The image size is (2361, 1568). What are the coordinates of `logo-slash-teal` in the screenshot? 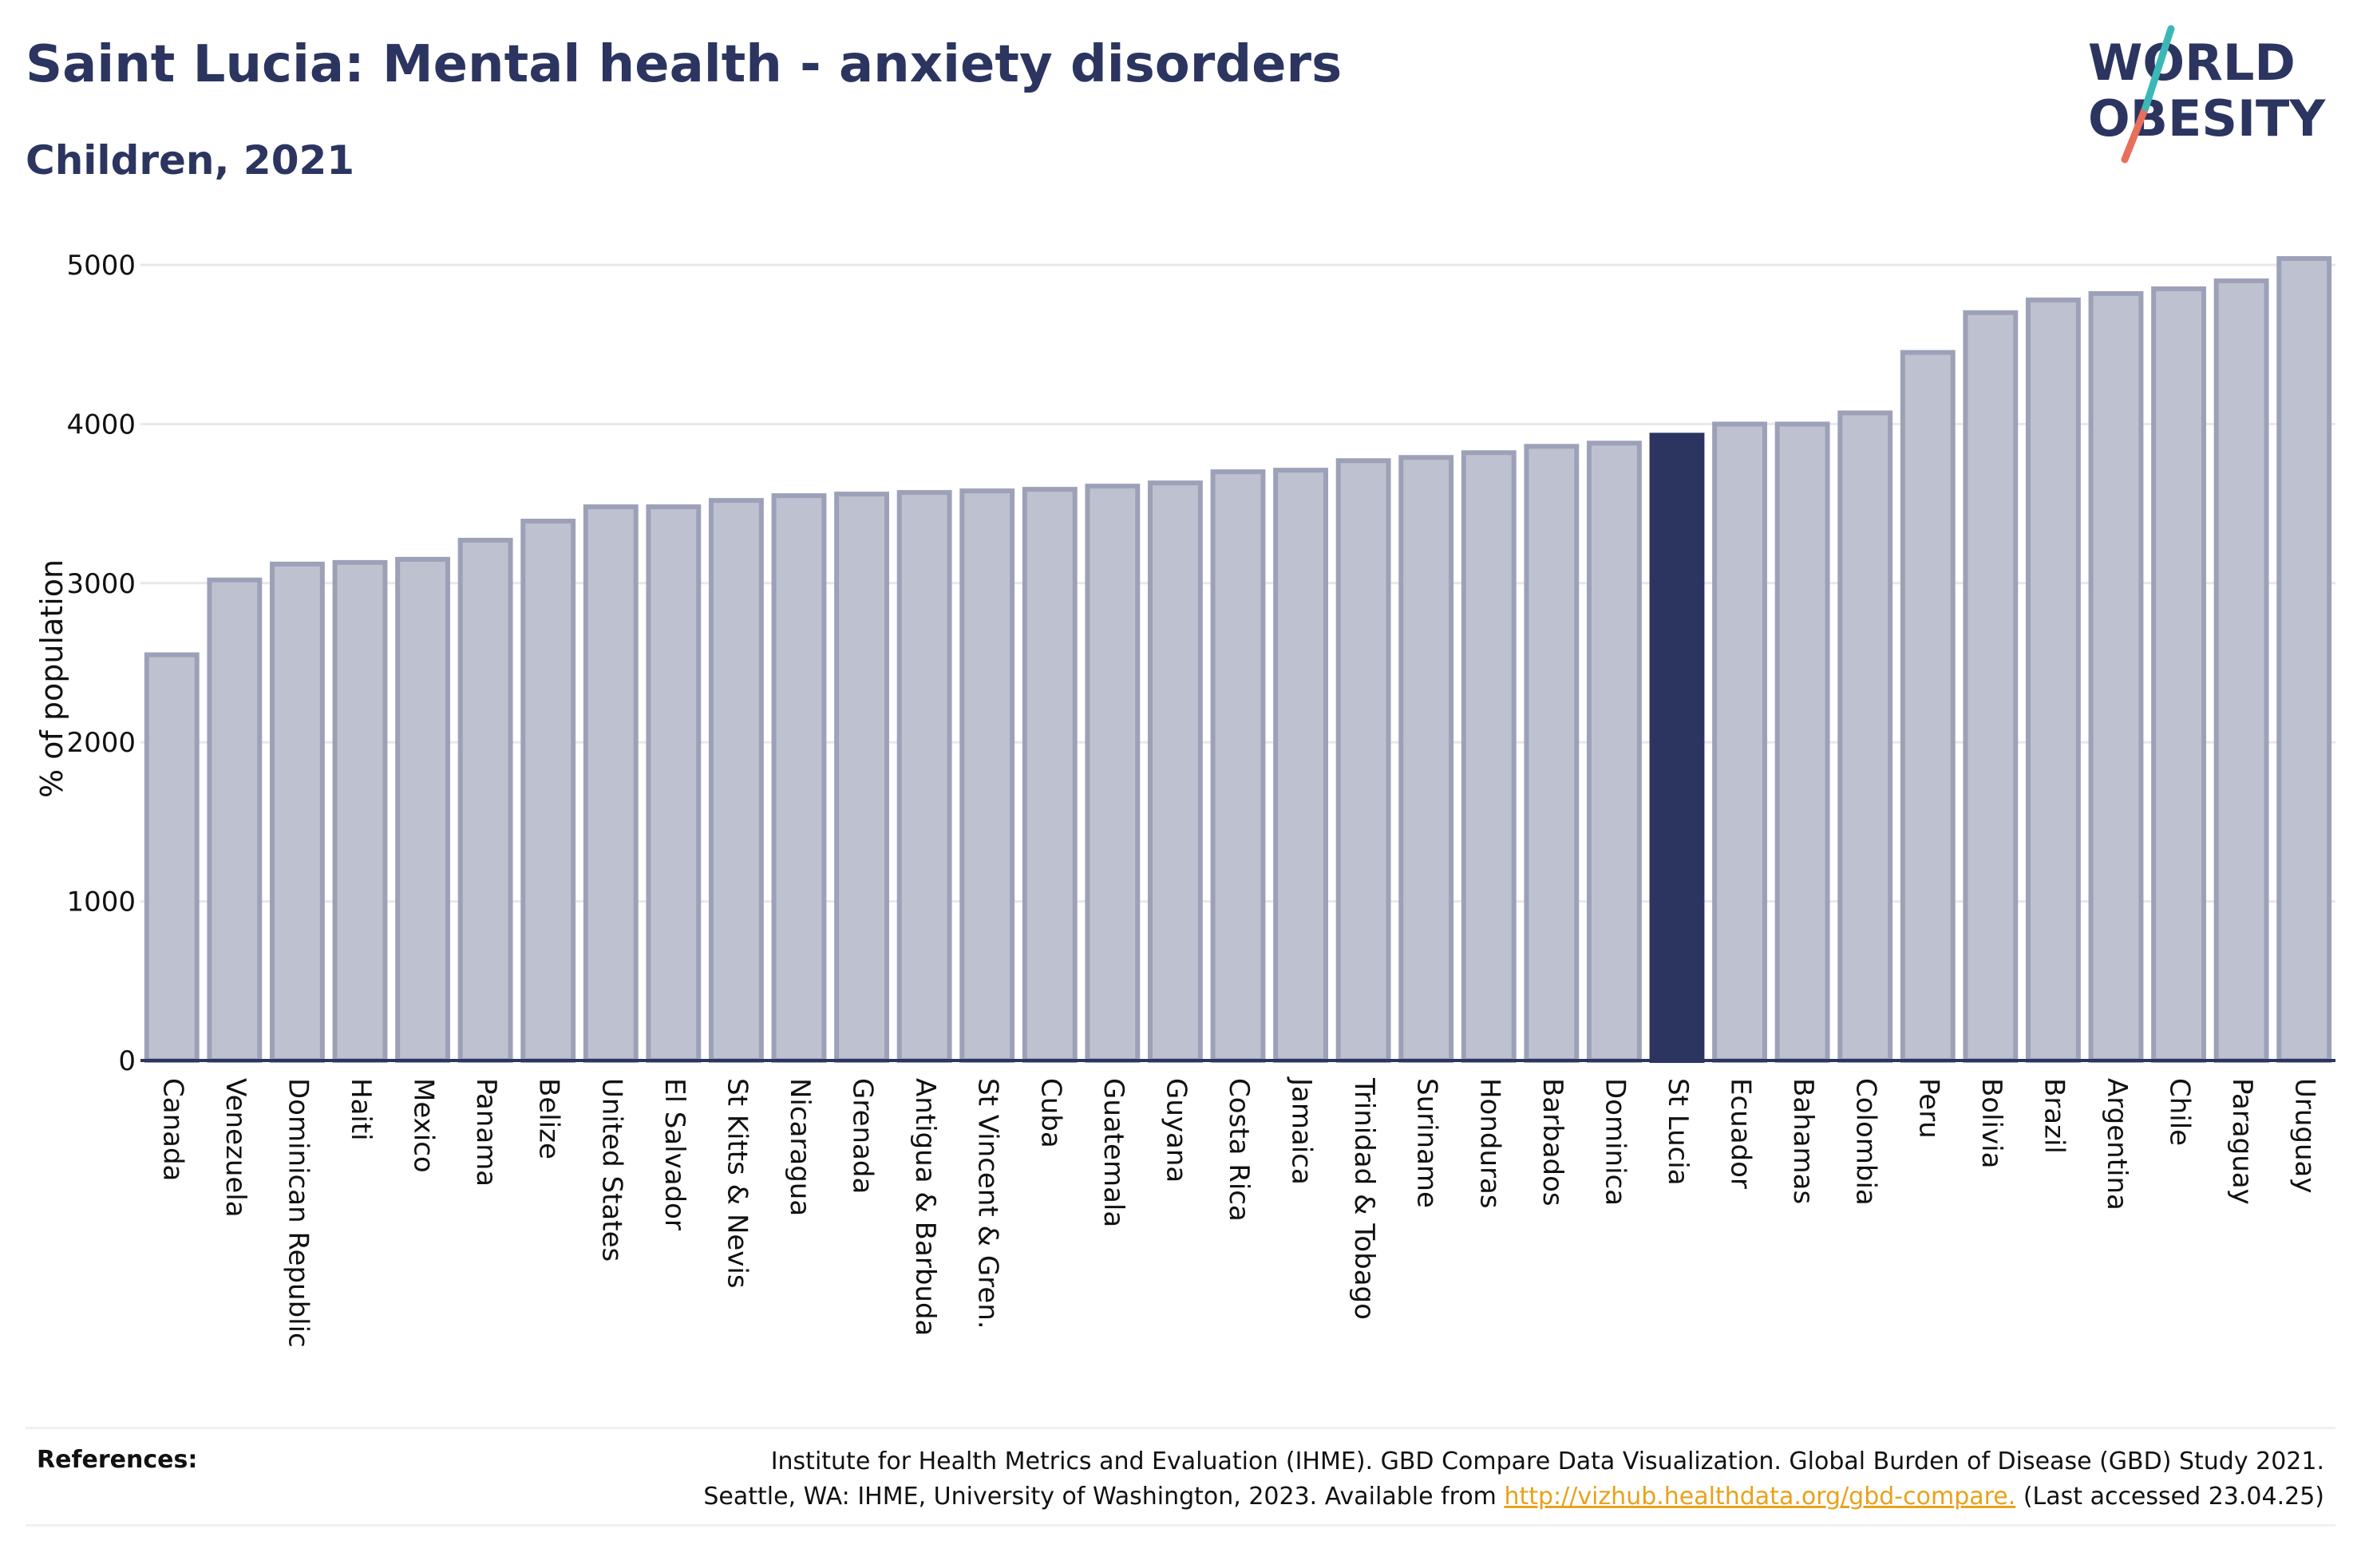 It's located at (2158, 68).